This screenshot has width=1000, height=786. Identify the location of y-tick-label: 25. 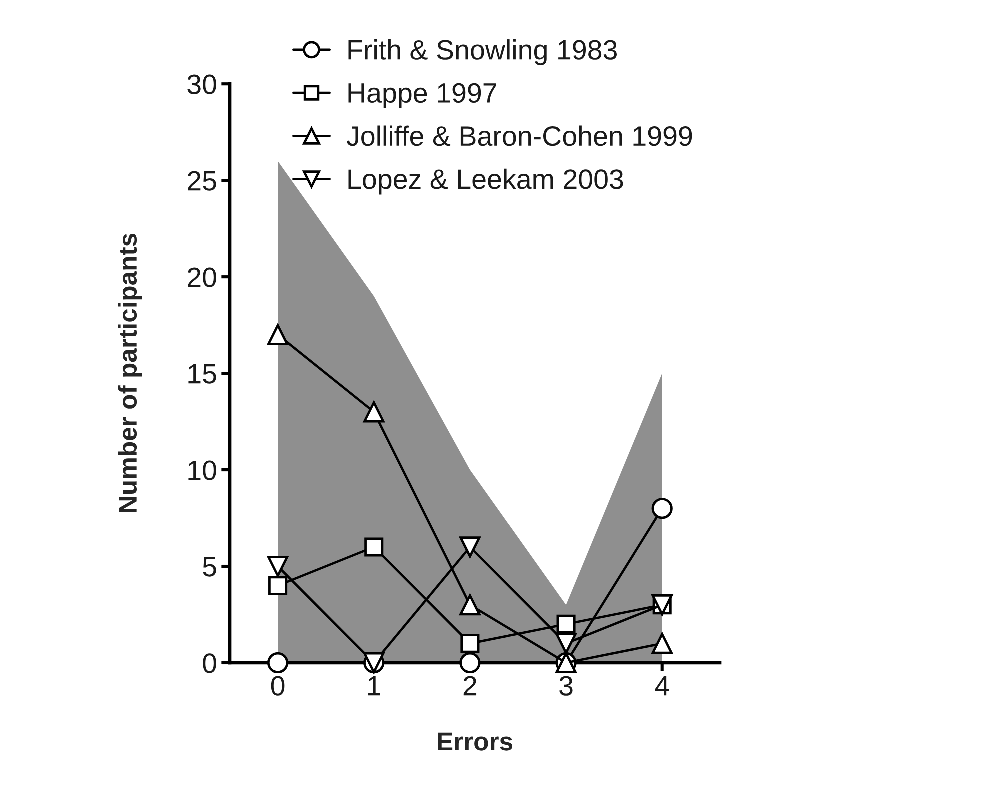
(202, 181).